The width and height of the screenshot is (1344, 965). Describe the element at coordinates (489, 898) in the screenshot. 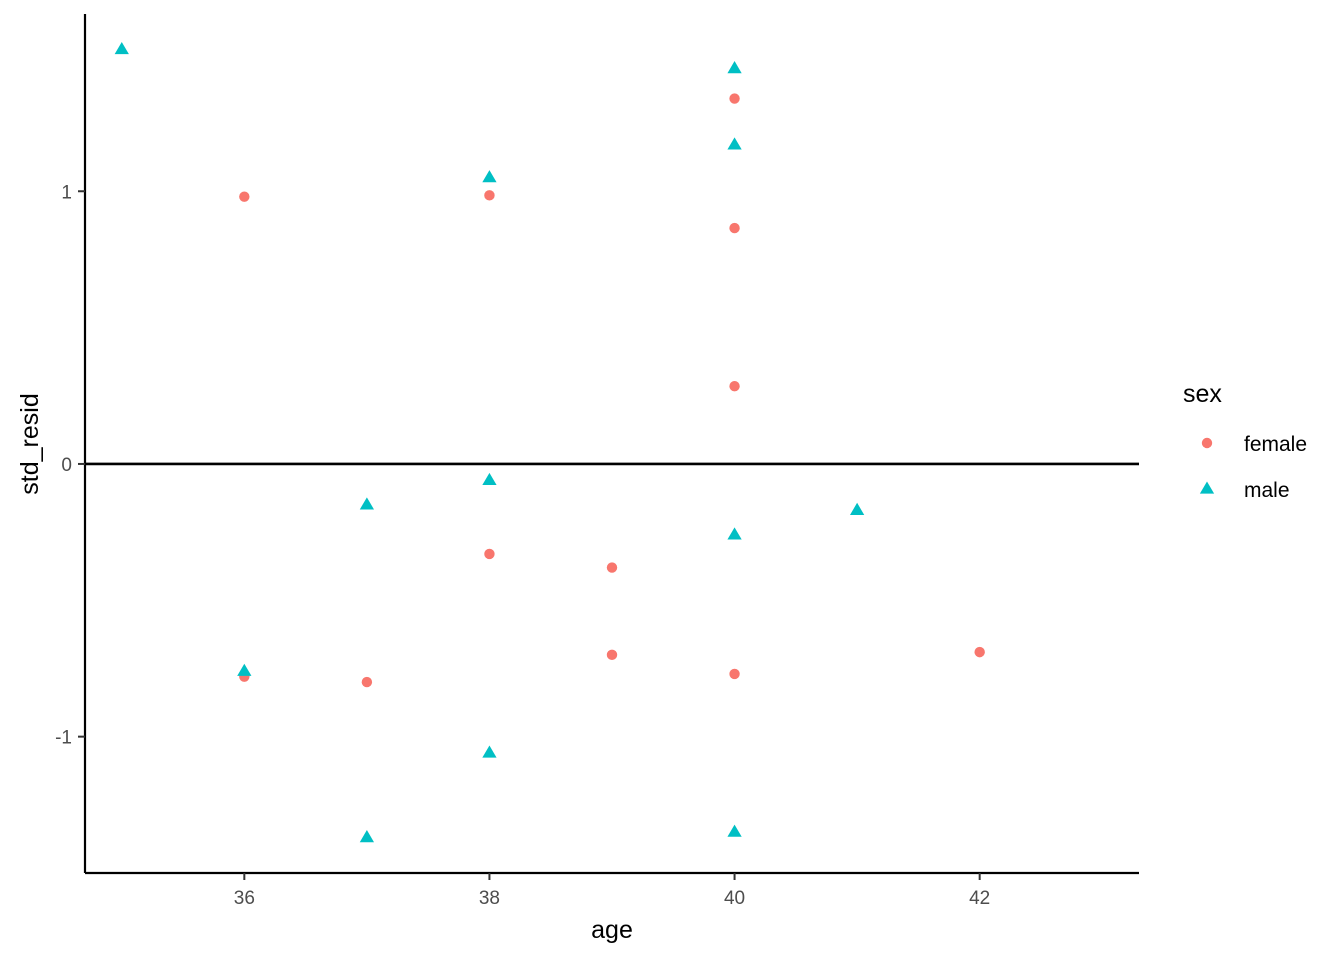

I see `x-tick-label: 38` at that location.